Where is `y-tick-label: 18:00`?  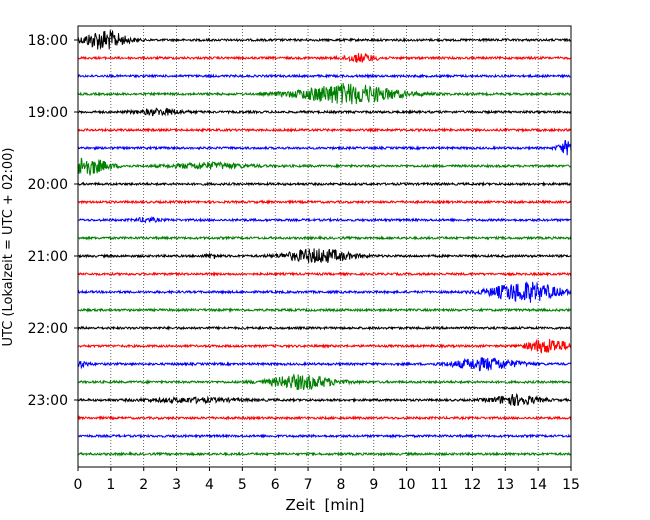
y-tick-label: 18:00 is located at coordinates (48, 41).